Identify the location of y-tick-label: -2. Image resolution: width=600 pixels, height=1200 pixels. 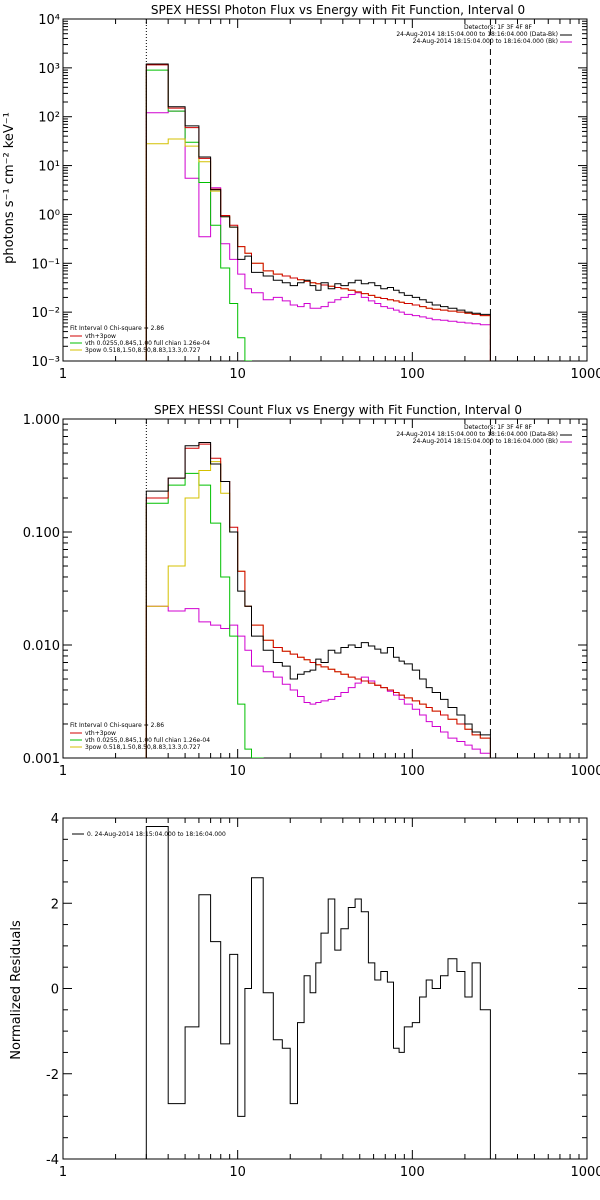
(52, 1075).